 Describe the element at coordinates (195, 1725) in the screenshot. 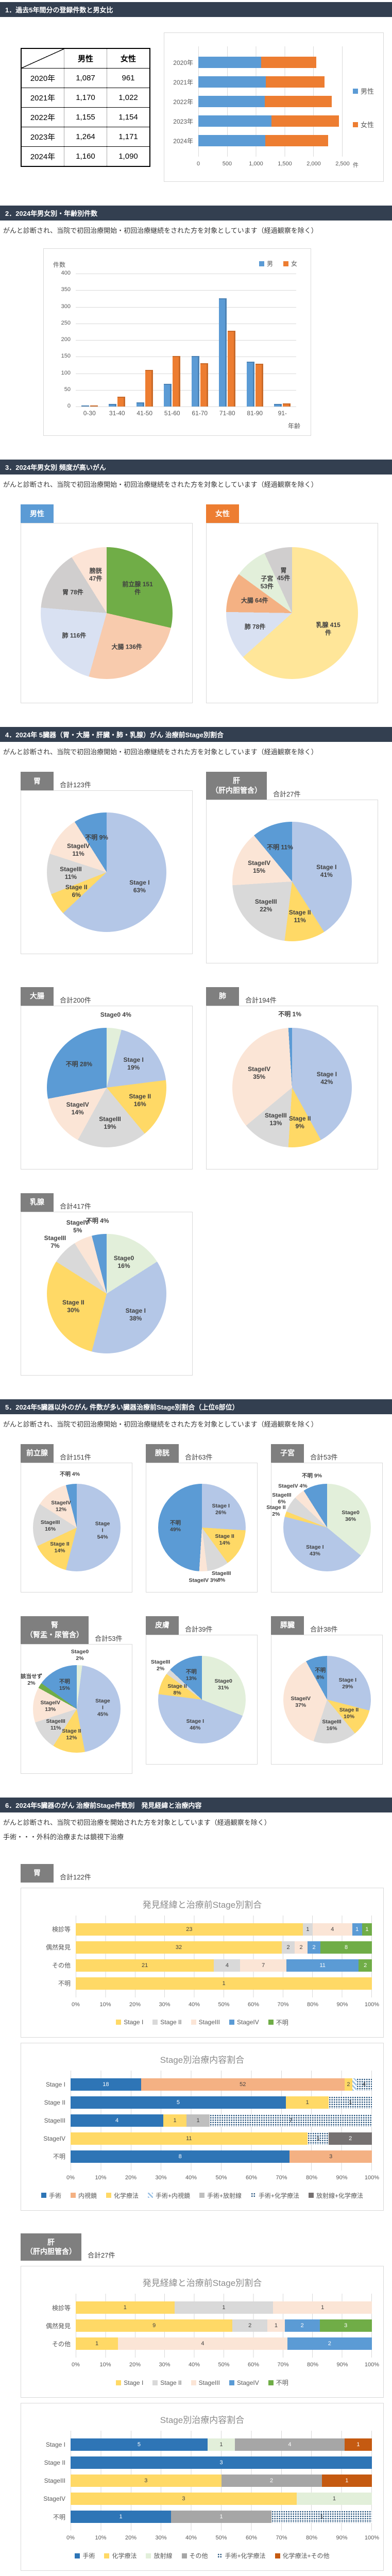

I see `pie-slice-label: Stage I 46%` at that location.